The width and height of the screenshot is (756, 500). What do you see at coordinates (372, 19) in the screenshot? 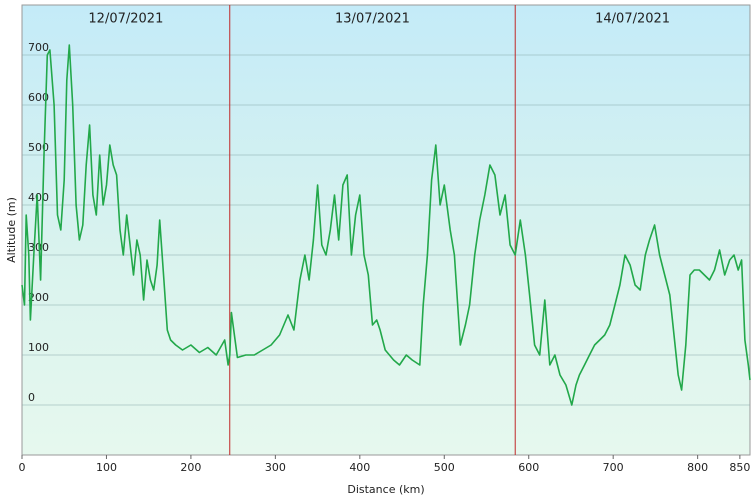
I see `day-label: 13/07/2021` at bounding box center [372, 19].